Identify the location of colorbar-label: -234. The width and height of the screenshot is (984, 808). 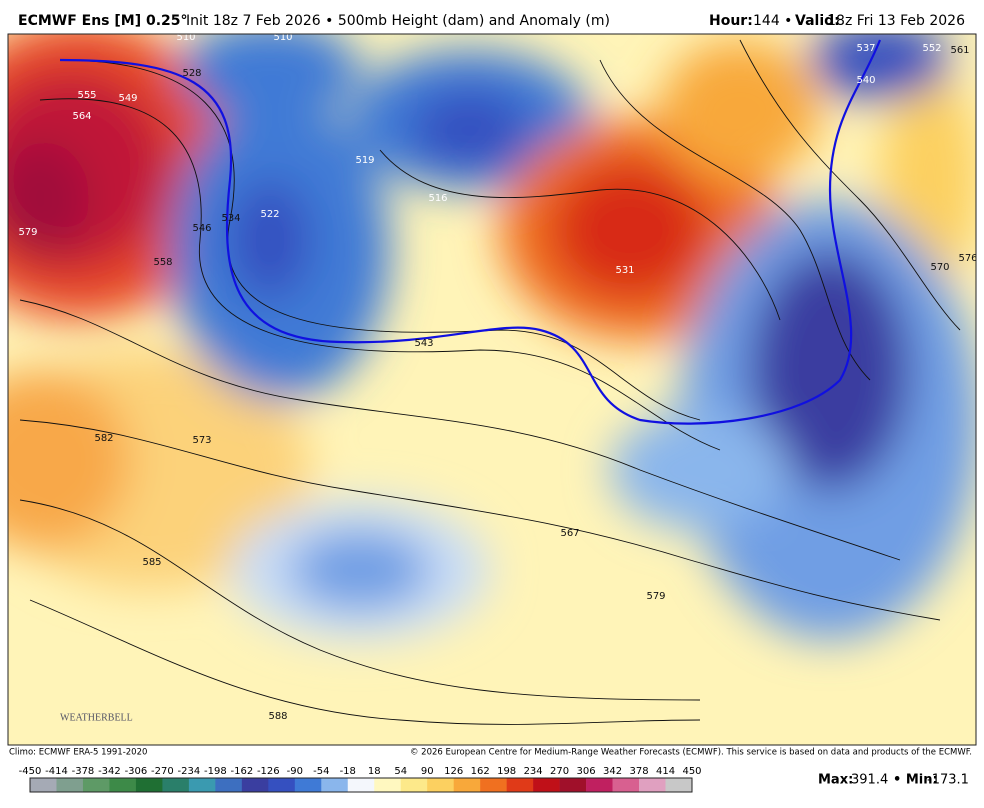
(189, 771).